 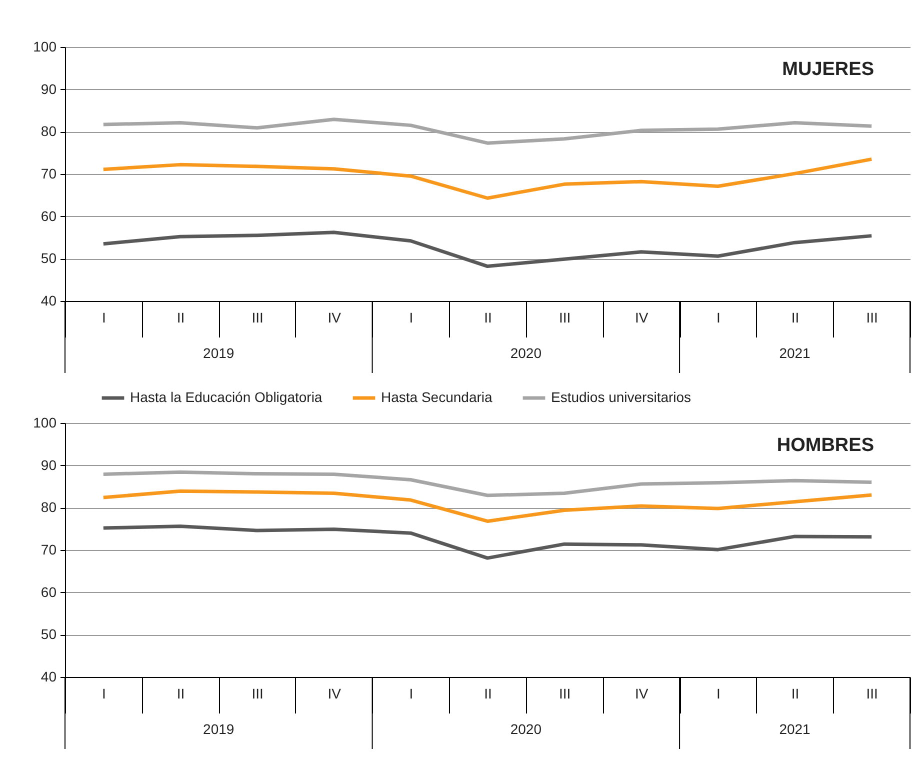 I want to click on text: MUJERES, so click(x=828, y=69).